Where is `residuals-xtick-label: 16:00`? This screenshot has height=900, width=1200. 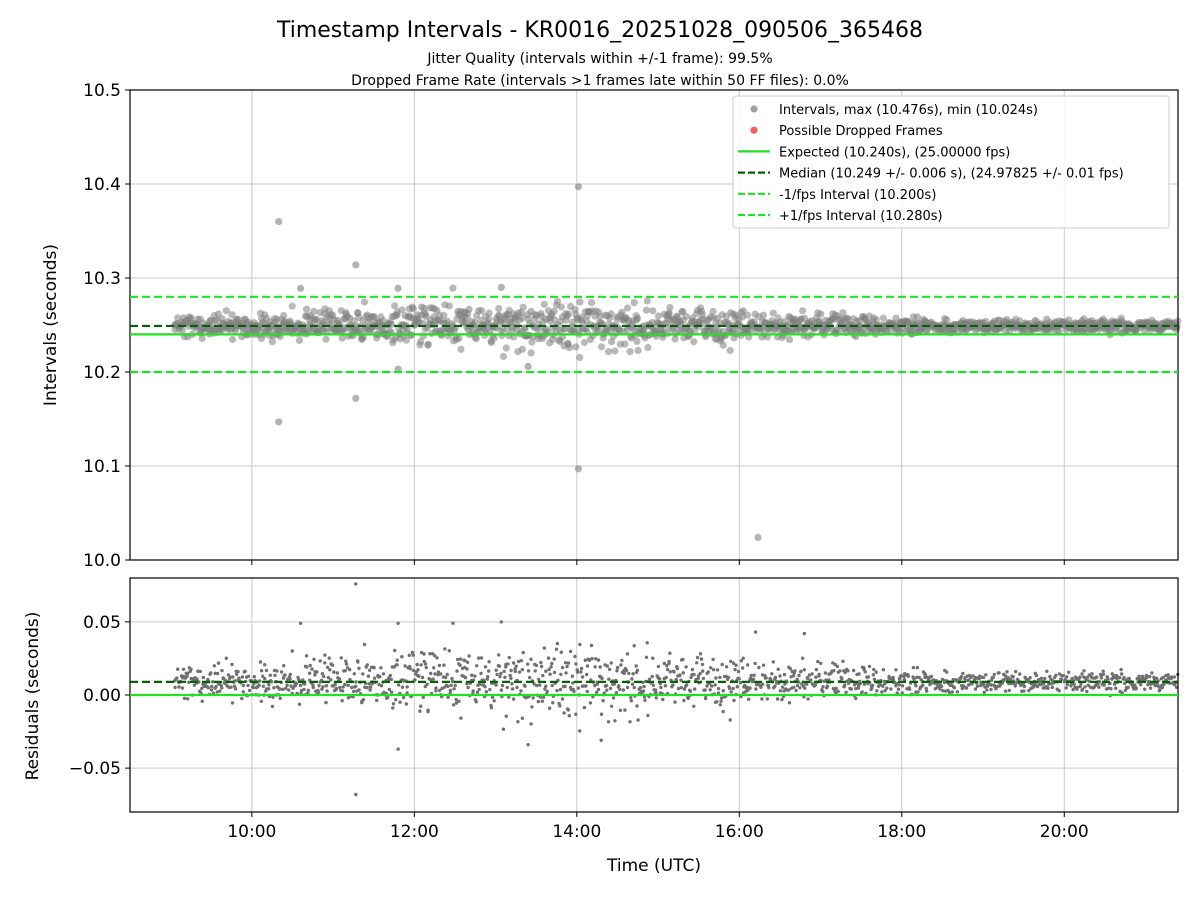 residuals-xtick-label: 16:00 is located at coordinates (739, 832).